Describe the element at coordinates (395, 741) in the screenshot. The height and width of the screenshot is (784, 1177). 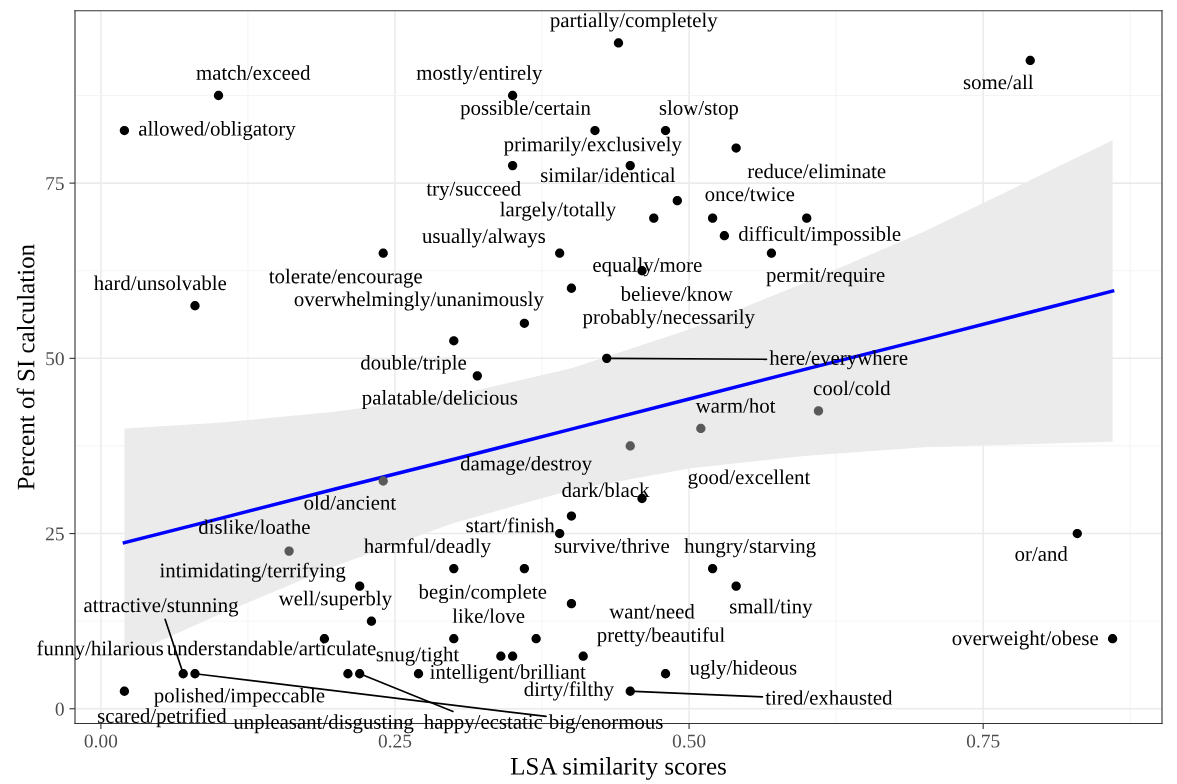
I see `x-tick-label: 0.25` at that location.